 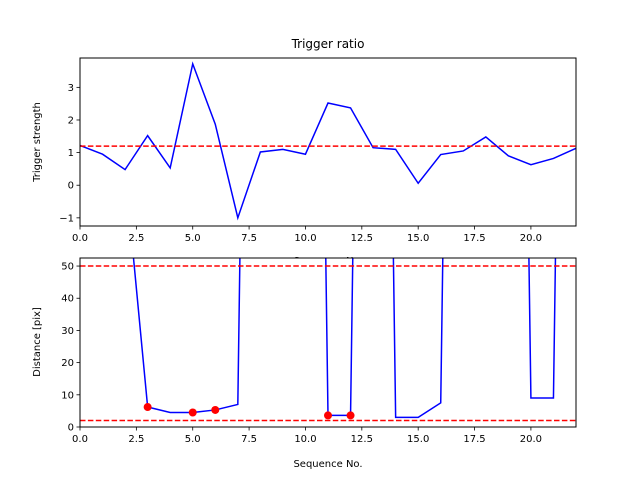 I want to click on lower-plot-background, so click(x=328, y=262).